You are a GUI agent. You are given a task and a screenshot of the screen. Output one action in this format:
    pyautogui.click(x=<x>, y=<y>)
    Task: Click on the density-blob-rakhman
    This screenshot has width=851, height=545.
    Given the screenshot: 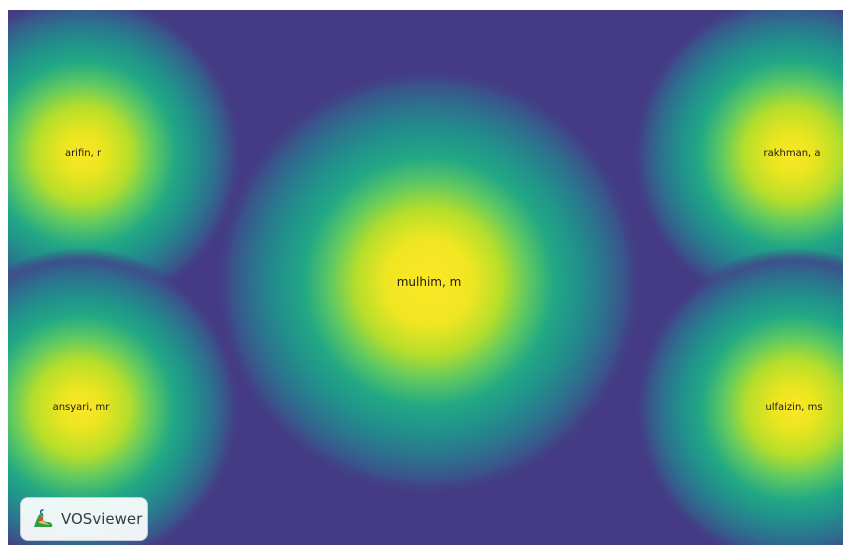 What is the action you would take?
    pyautogui.click(x=737, y=162)
    